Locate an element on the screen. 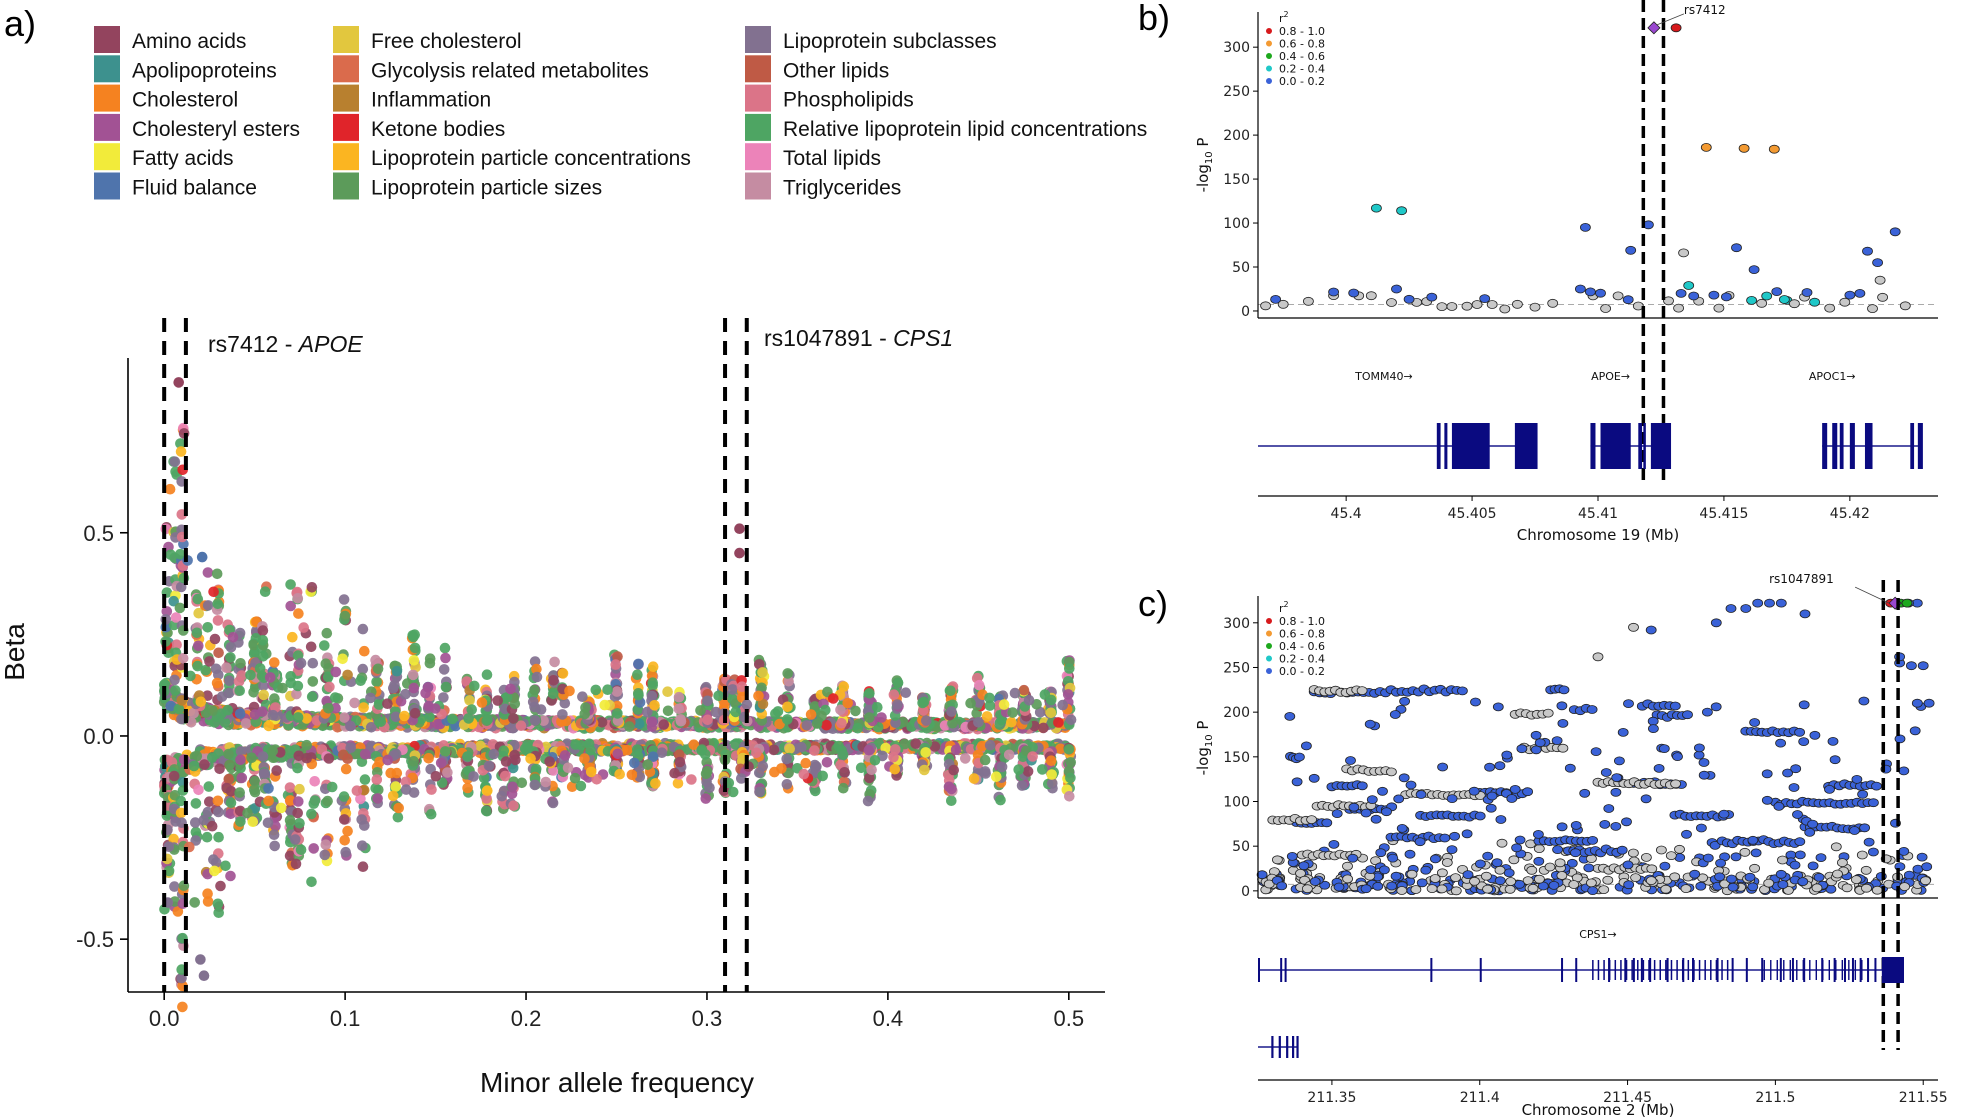 The image size is (1978, 1118). legend-label: Other lipids is located at coordinates (836, 70).